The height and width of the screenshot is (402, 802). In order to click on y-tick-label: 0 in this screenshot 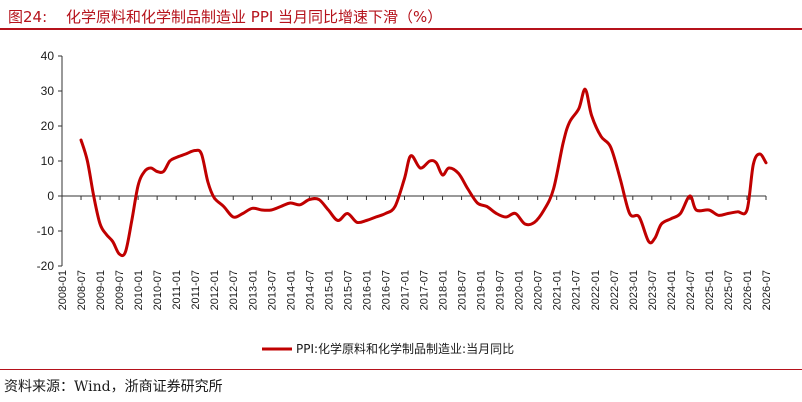, I will do `click(50, 196)`.